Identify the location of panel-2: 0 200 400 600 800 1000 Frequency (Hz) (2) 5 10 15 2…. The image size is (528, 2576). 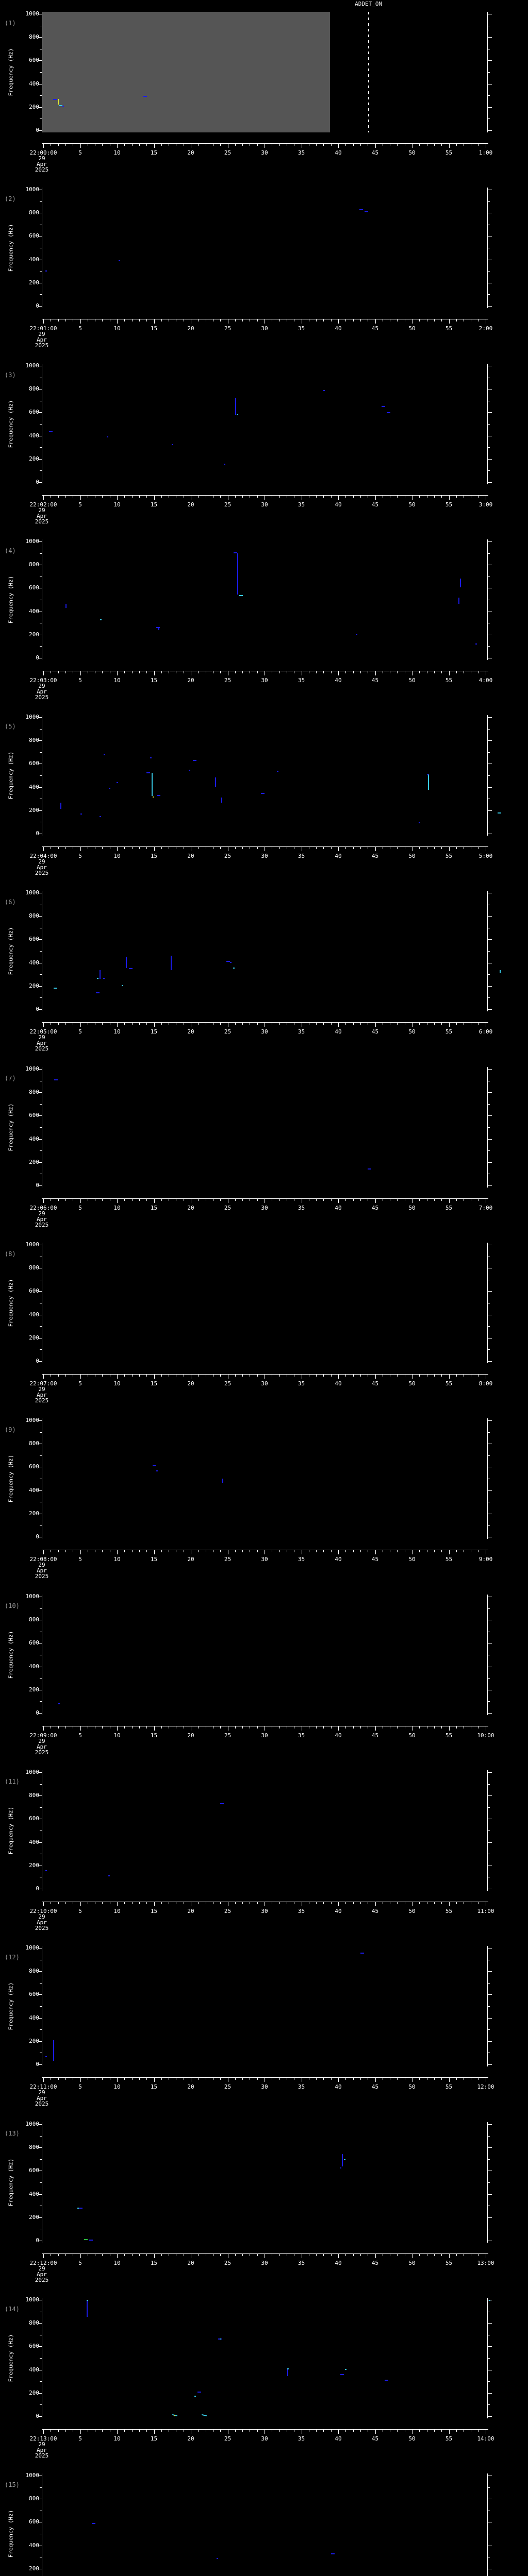
(264, 264).